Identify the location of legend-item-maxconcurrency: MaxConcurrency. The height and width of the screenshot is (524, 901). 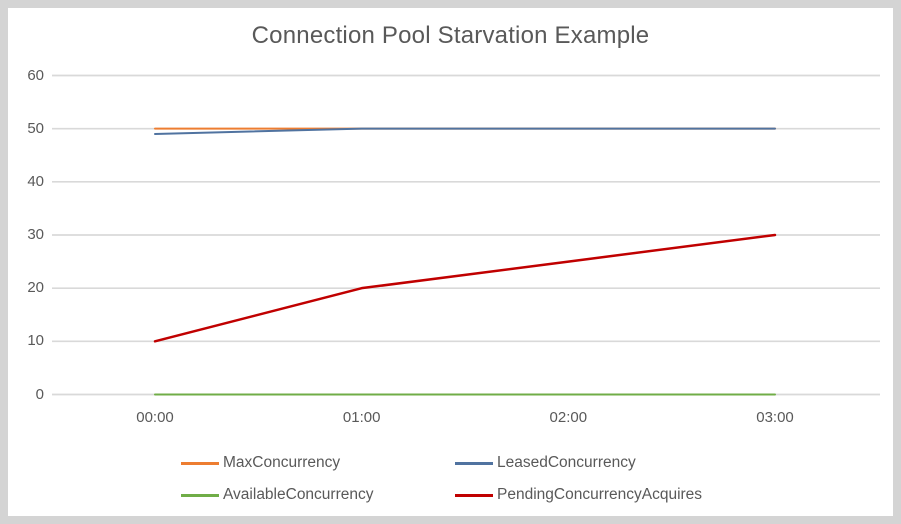
(260, 463).